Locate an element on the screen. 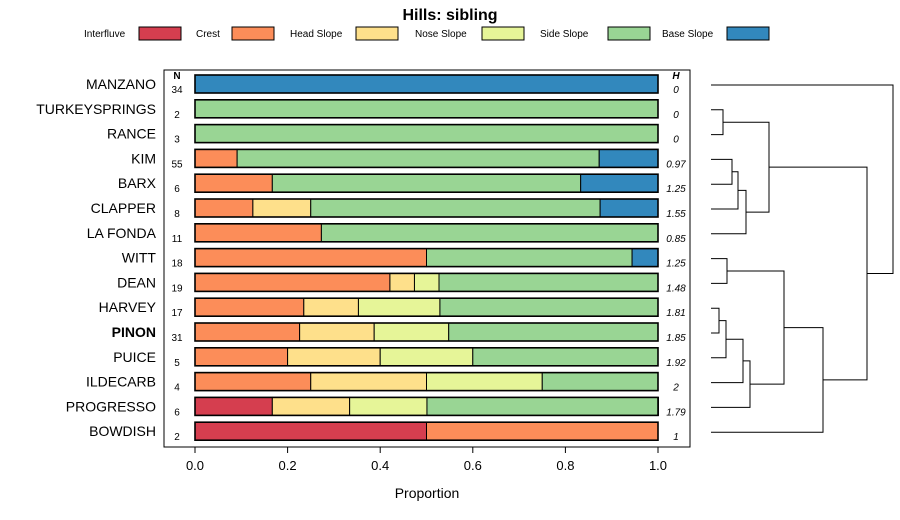  site-label-3: KIM is located at coordinates (143, 158).